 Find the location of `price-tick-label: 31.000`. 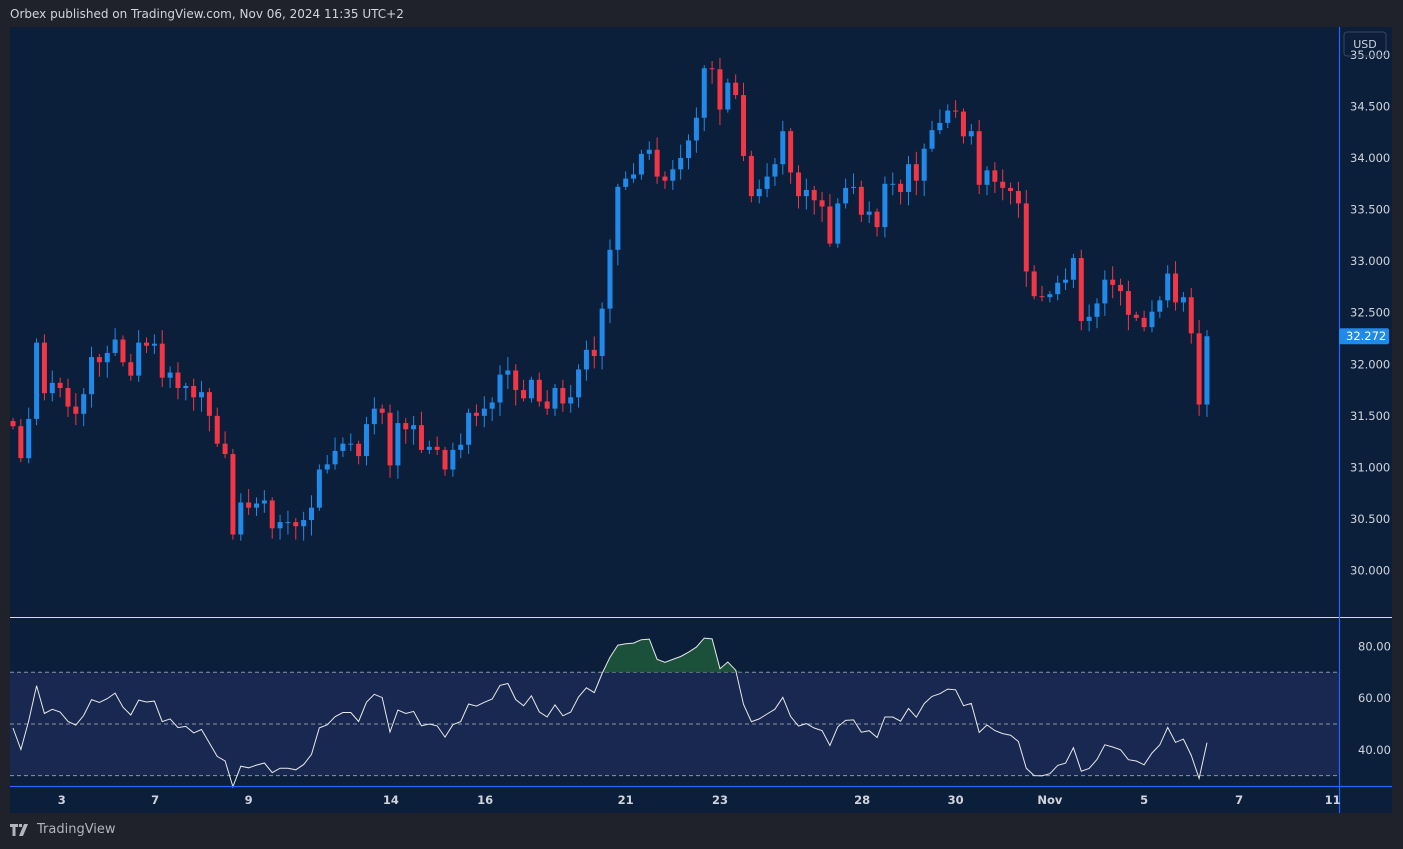

price-tick-label: 31.000 is located at coordinates (1370, 467).